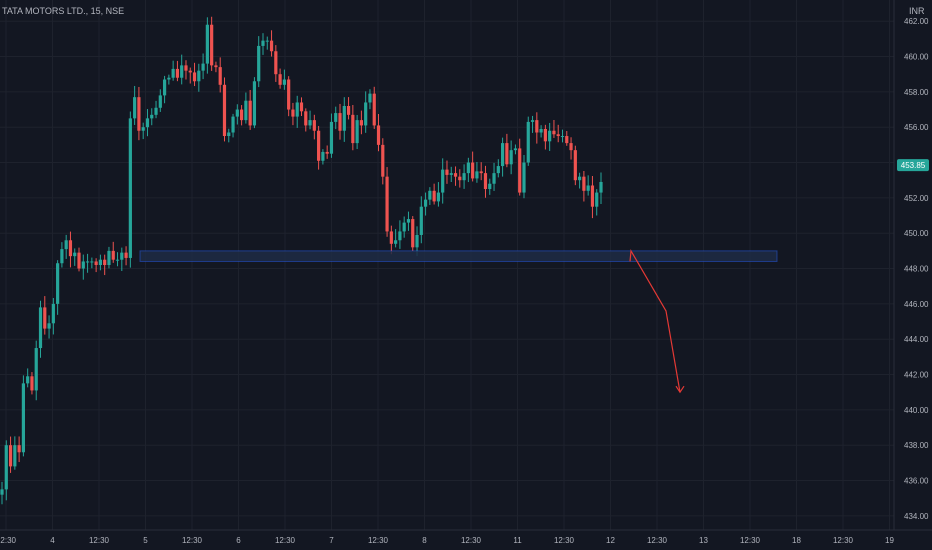 The width and height of the screenshot is (932, 550). I want to click on price-tick-label: 438.00, so click(916, 445).